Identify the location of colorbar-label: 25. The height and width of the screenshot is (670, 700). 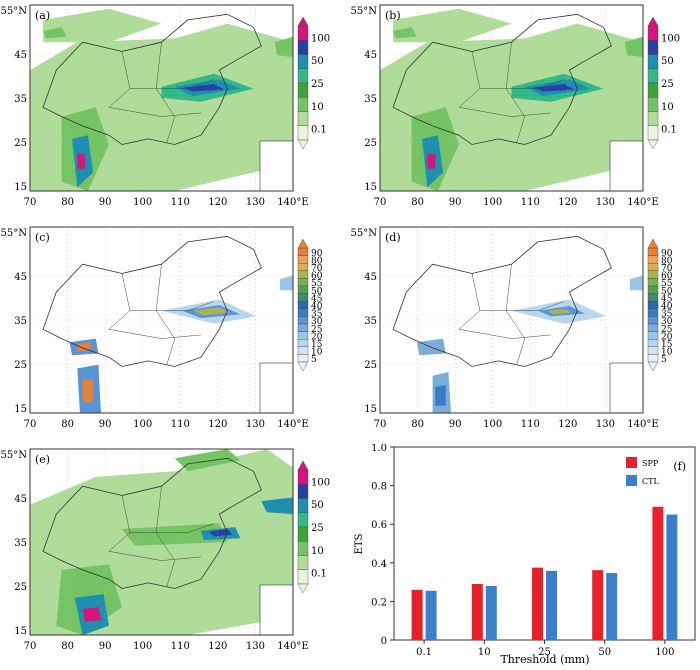
(317, 528).